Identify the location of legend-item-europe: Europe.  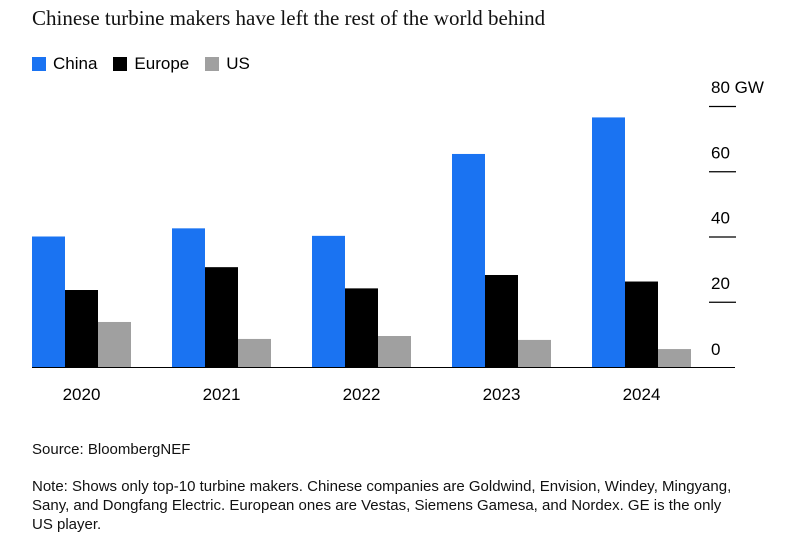
(151, 64).